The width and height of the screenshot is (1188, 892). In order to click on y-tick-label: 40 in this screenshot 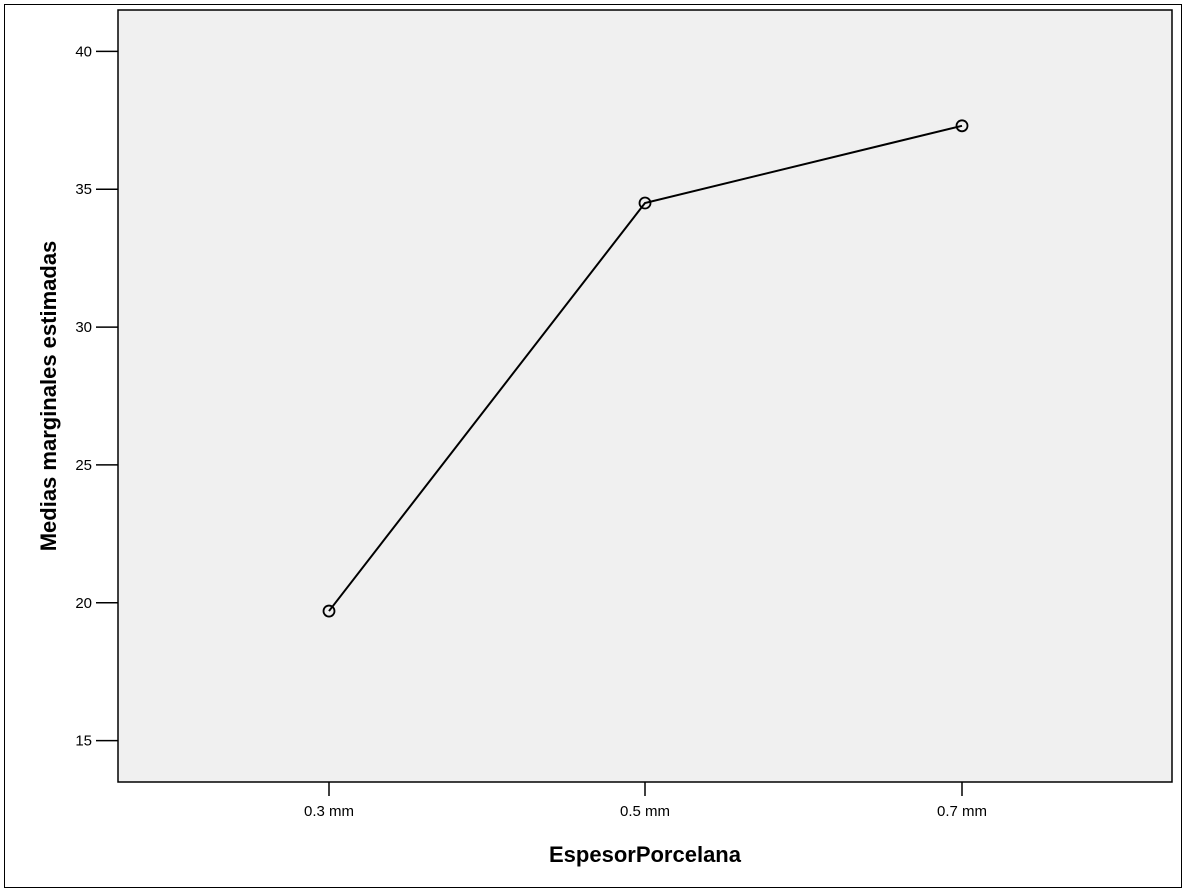, I will do `click(83, 51)`.